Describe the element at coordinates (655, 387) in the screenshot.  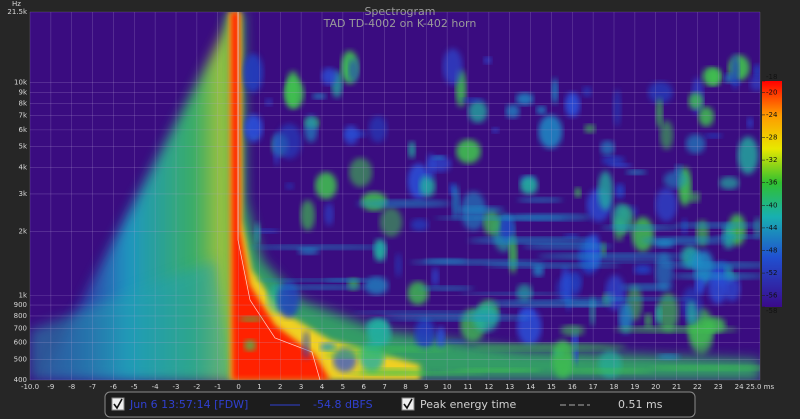
I see `x-tick-label: 20` at that location.